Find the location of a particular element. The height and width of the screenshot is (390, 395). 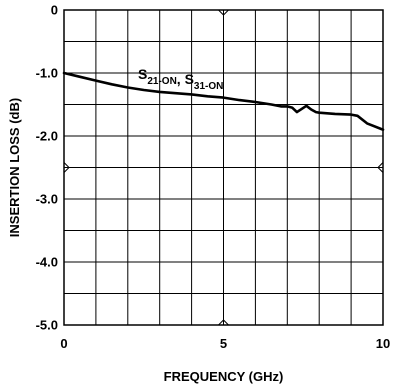

right-mid-tick is located at coordinates (380, 167).